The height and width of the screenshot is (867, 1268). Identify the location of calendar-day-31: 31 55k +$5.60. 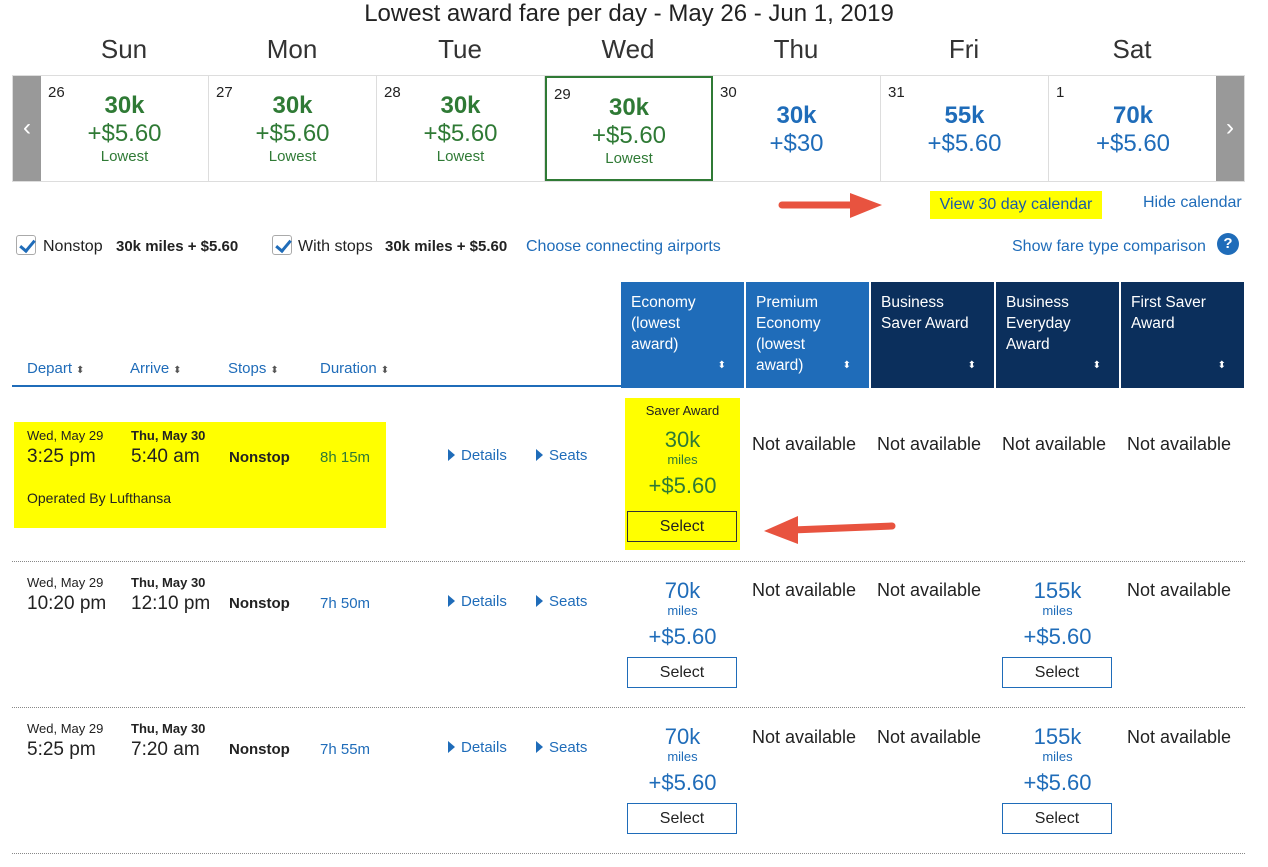
(965, 128).